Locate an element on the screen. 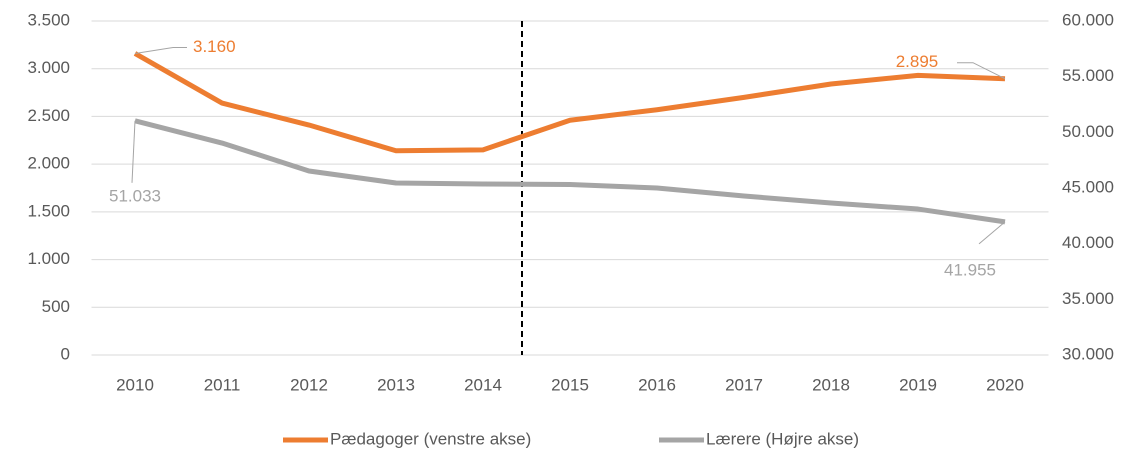 The image size is (1145, 456). y-tick-label: 1.000 is located at coordinates (48, 258).